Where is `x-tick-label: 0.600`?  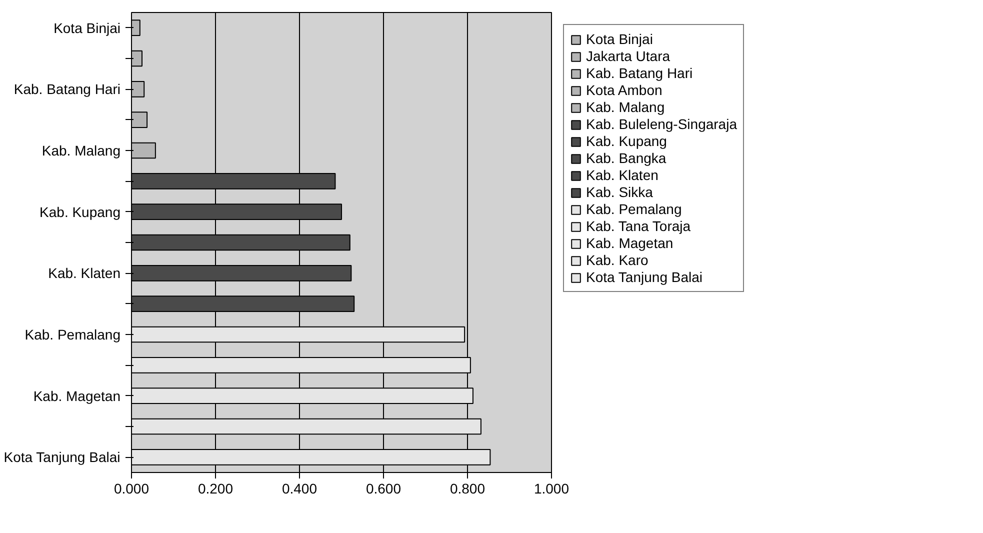
x-tick-label: 0.600 is located at coordinates (384, 488).